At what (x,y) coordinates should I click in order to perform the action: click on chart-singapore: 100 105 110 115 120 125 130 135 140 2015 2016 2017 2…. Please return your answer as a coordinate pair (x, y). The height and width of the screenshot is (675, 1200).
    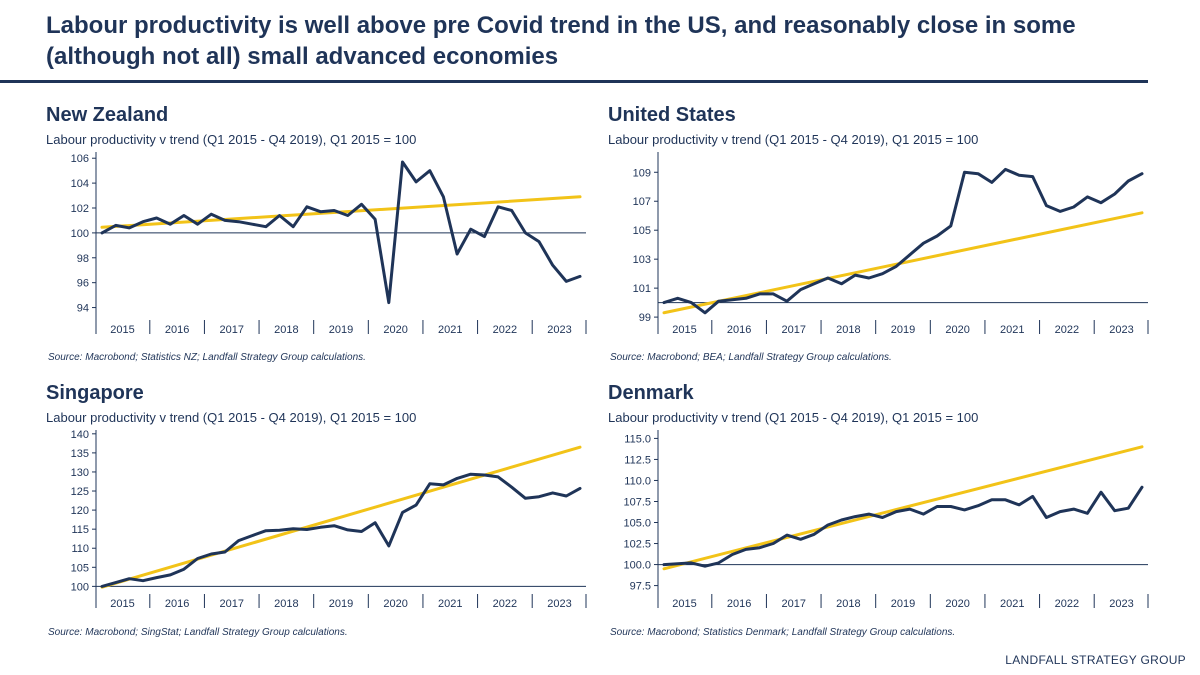
    Looking at the image, I should click on (329, 519).